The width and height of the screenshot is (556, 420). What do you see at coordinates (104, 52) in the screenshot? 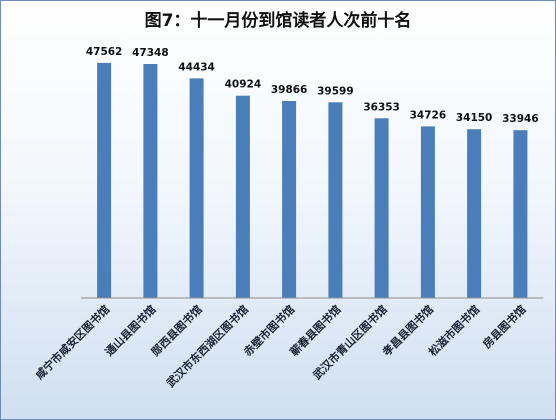
I see `value-label-1: 47562` at bounding box center [104, 52].